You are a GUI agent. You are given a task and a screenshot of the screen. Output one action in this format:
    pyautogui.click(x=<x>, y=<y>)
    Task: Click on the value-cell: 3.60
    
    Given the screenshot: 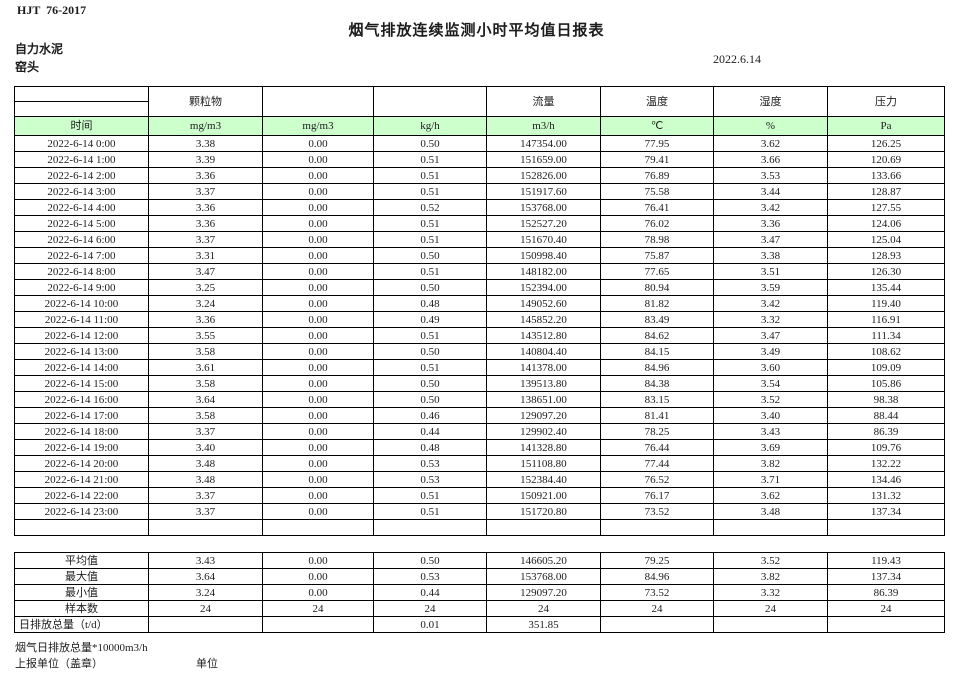 What is the action you would take?
    pyautogui.click(x=770, y=367)
    